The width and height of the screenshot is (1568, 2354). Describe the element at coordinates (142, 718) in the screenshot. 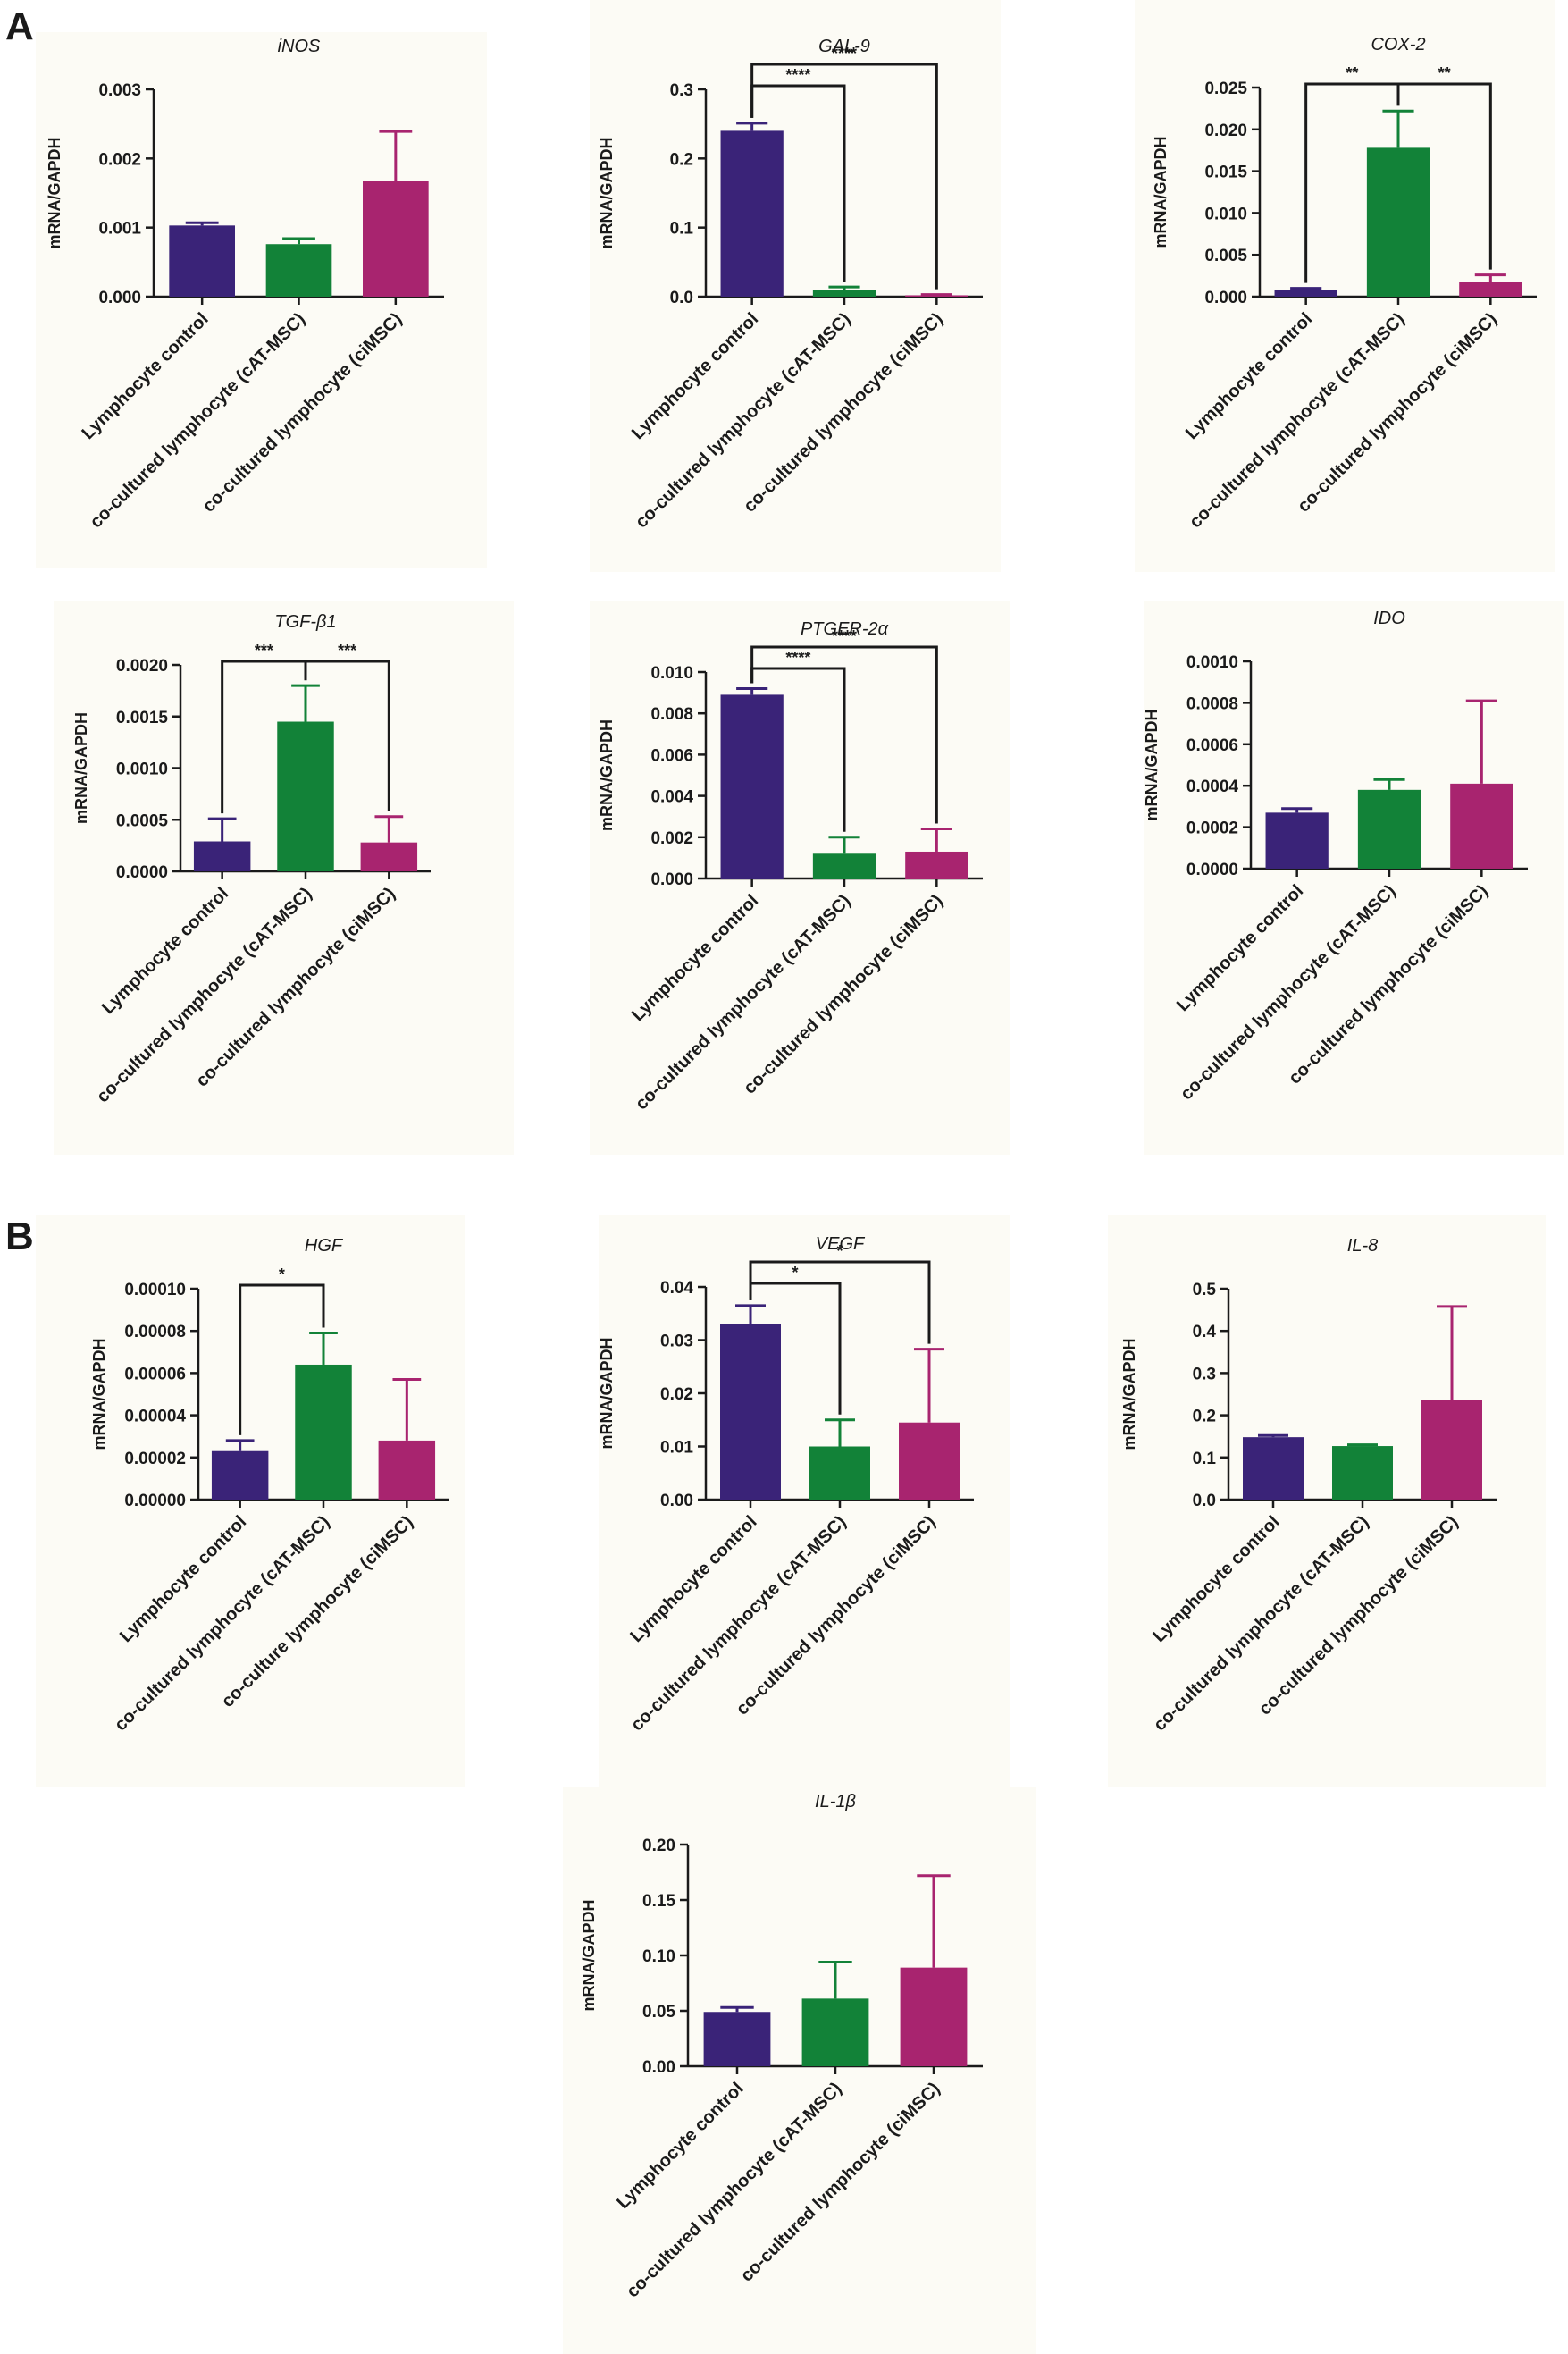

I see `y-tick-label-tgf-1: 0.0015` at that location.